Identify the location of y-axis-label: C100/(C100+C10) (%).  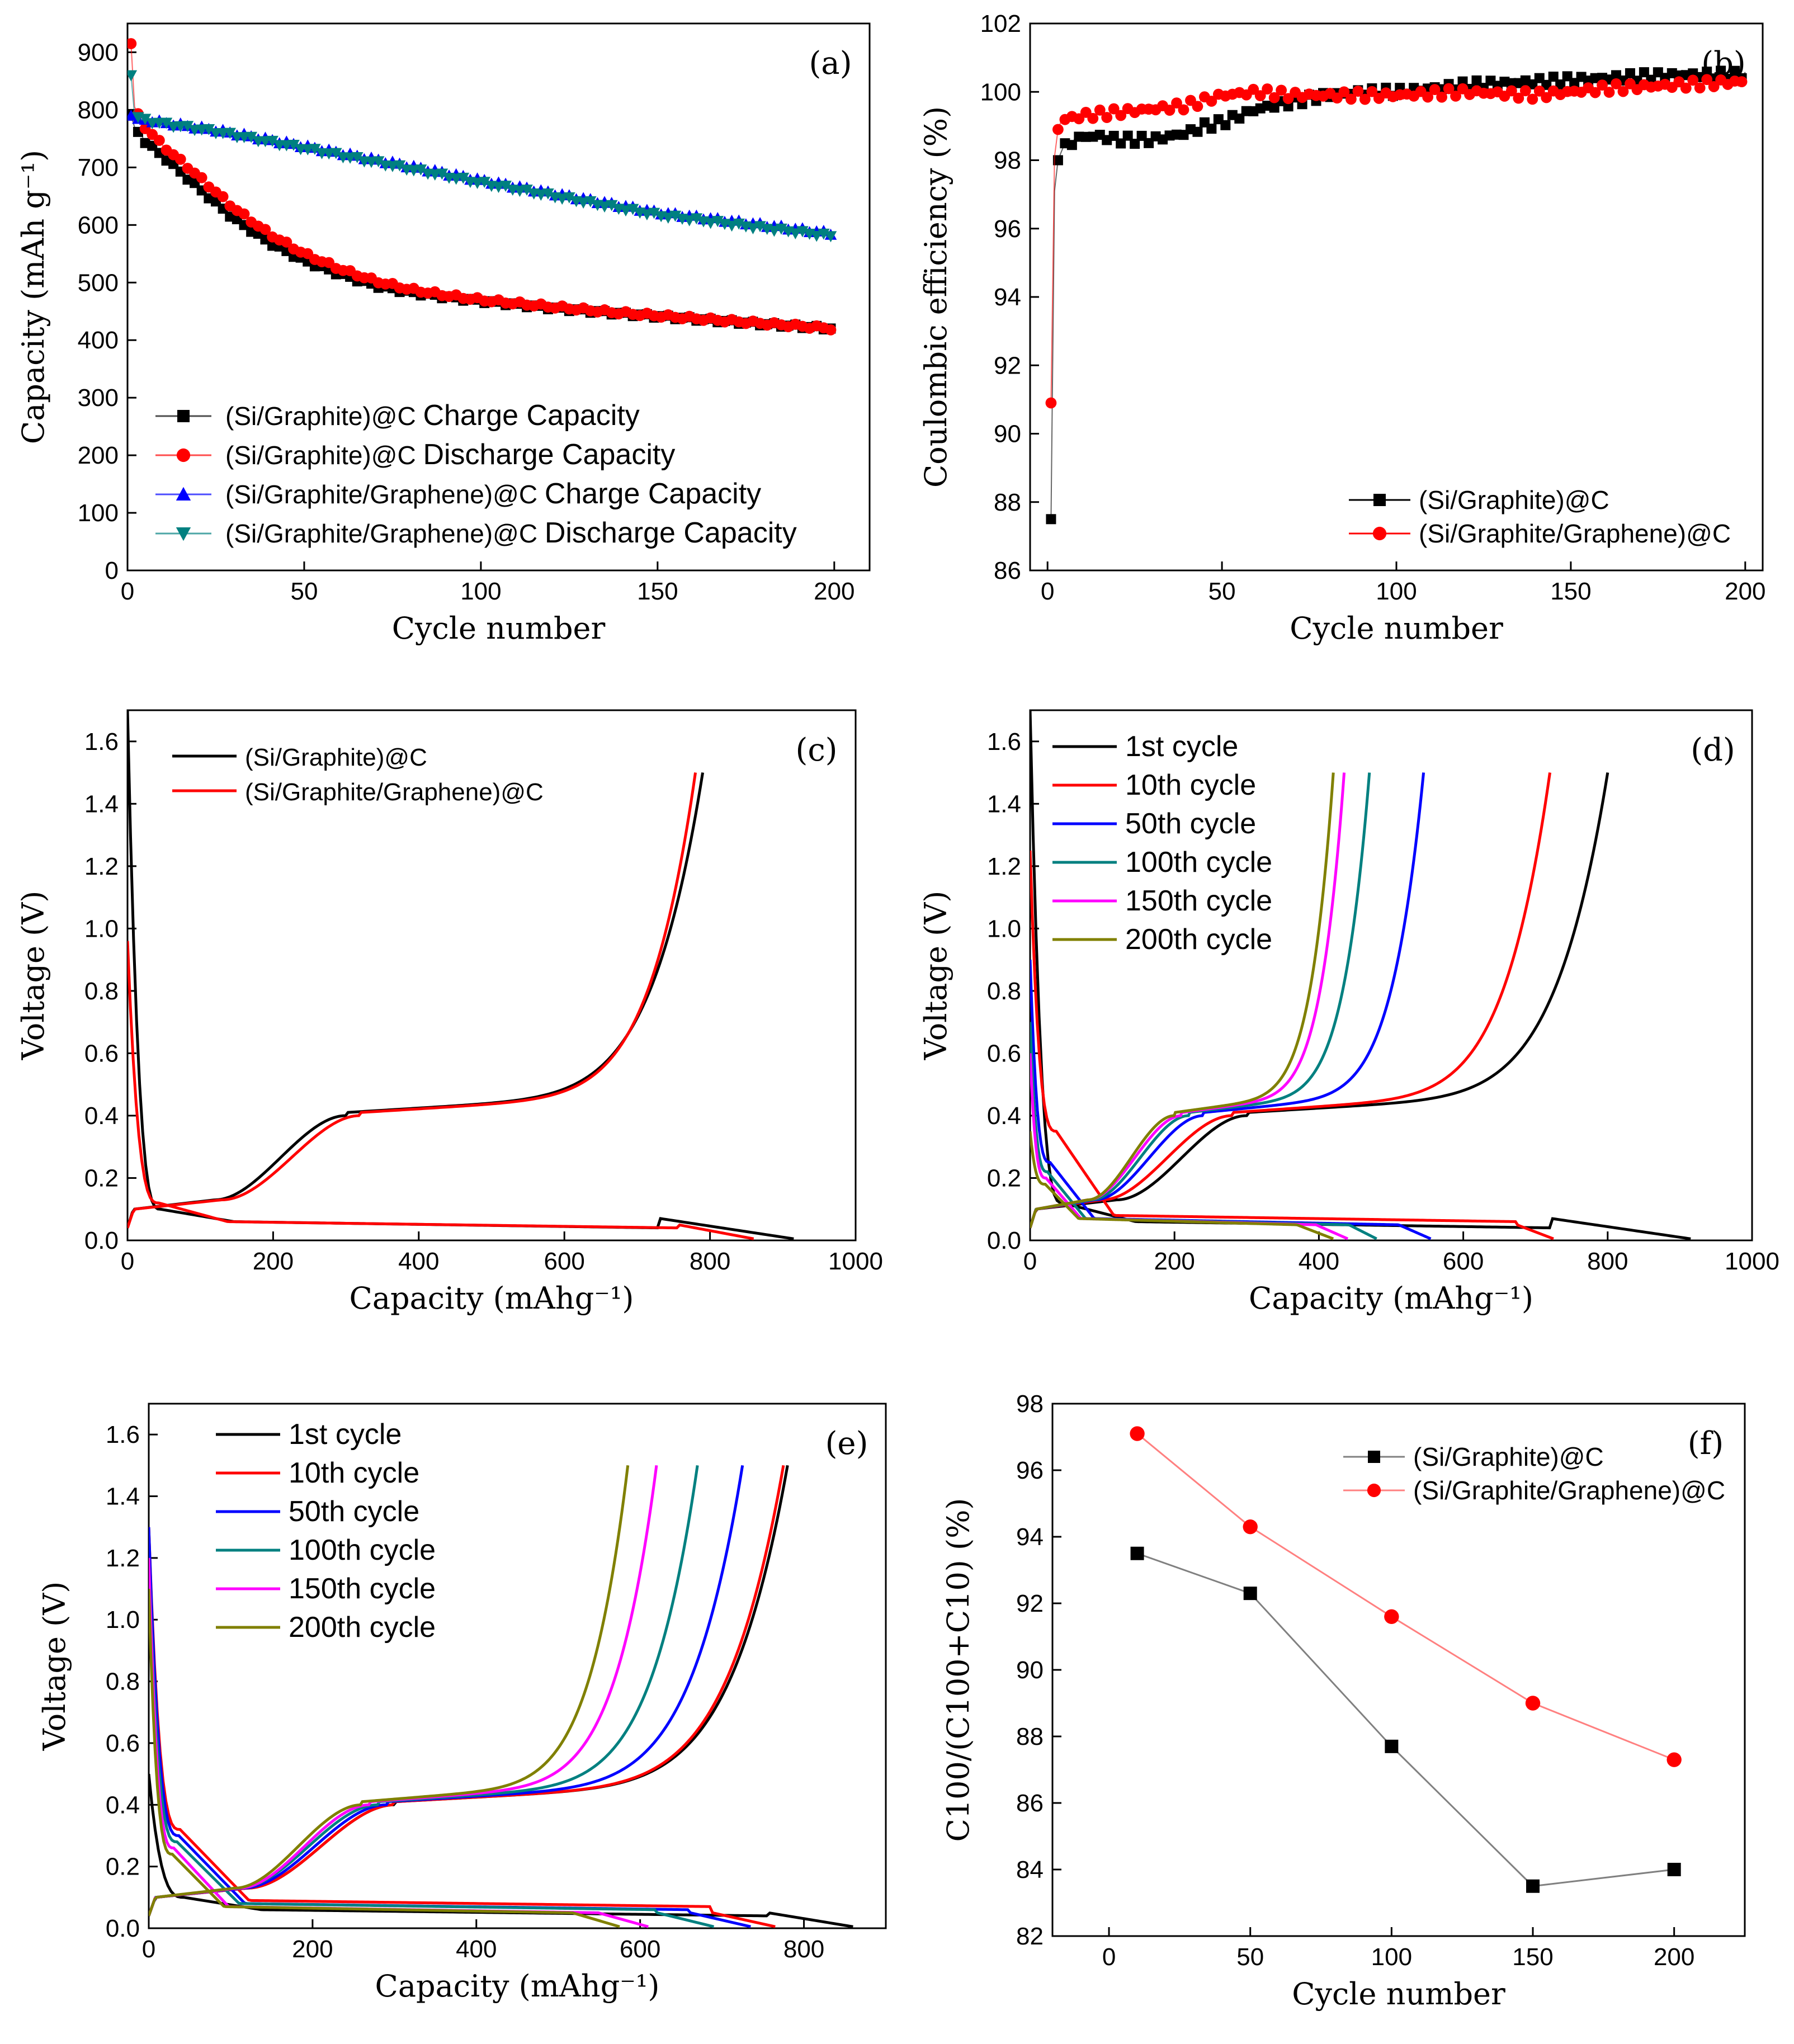
(958, 1670).